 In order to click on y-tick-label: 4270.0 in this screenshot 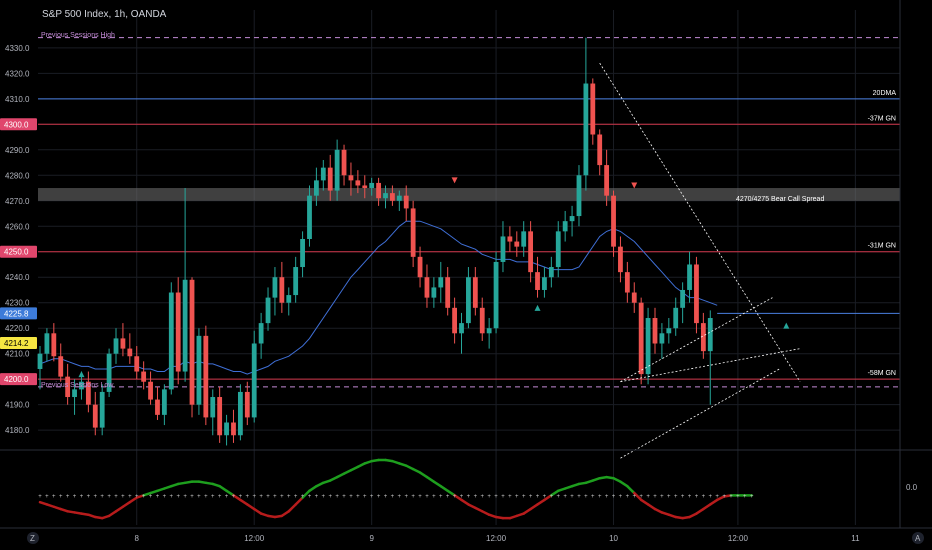, I will do `click(17, 201)`.